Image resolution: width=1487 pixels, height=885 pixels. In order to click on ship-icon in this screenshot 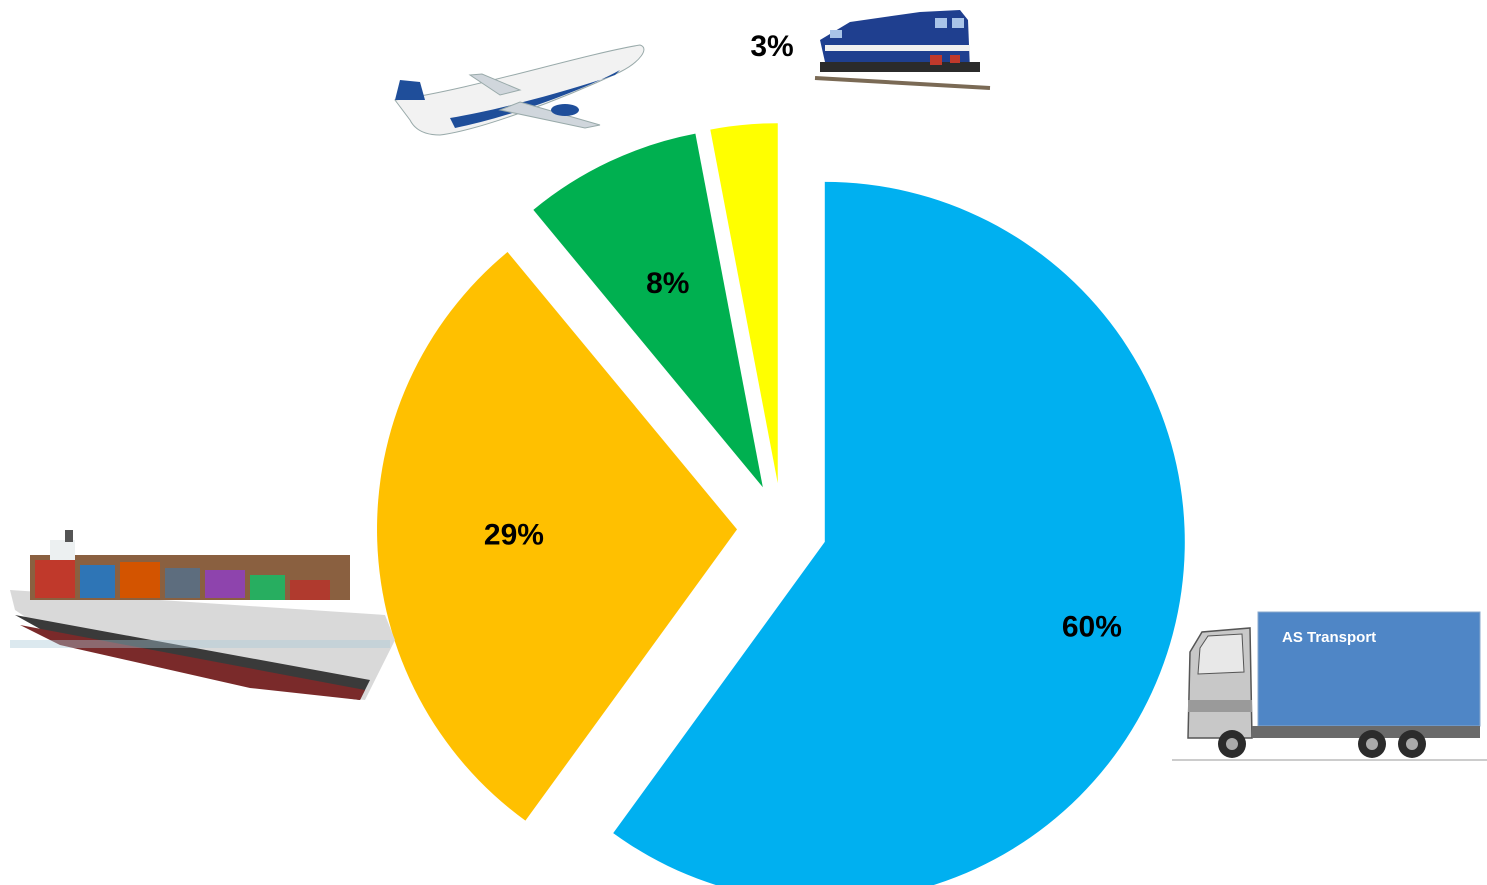, I will do `click(202, 615)`.